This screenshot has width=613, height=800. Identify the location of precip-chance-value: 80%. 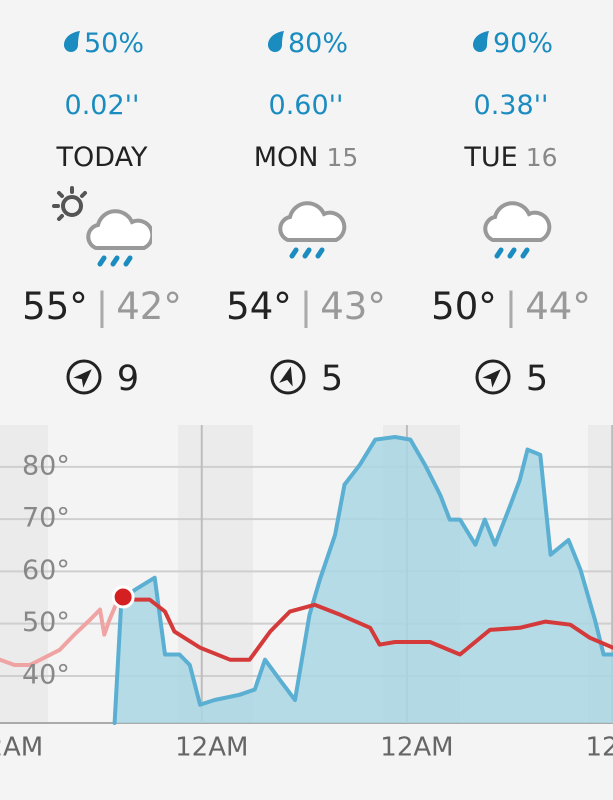
(317, 43).